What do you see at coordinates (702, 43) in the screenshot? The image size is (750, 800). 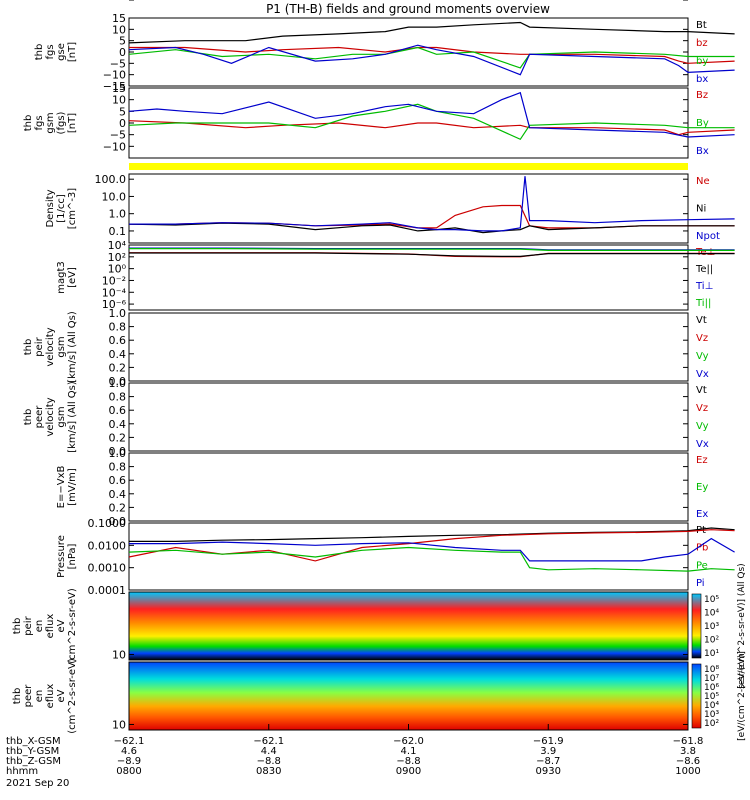 I see `legend-entry: bz` at bounding box center [702, 43].